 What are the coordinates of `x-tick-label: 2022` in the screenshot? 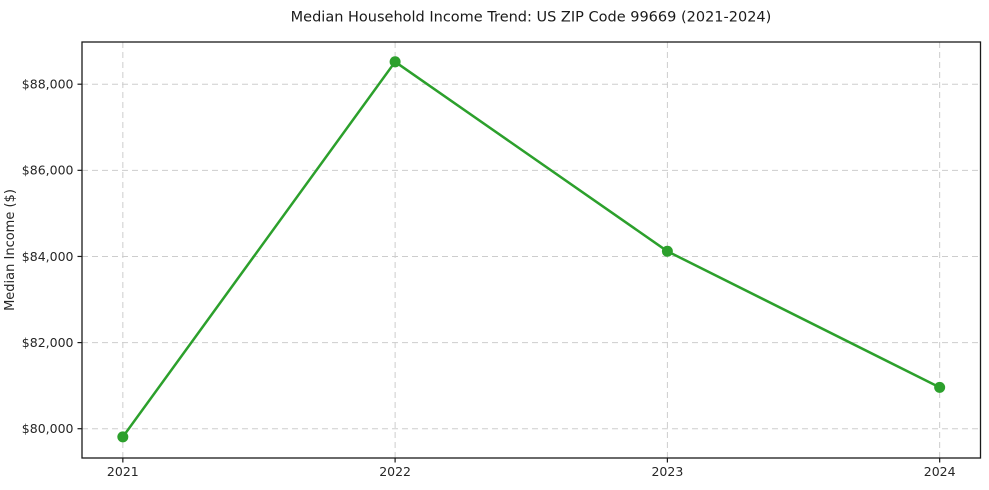 It's located at (395, 471).